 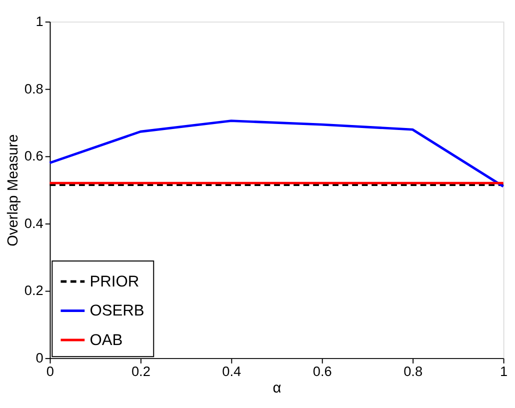 I want to click on y-tick-label: 0.8, so click(x=34, y=88).